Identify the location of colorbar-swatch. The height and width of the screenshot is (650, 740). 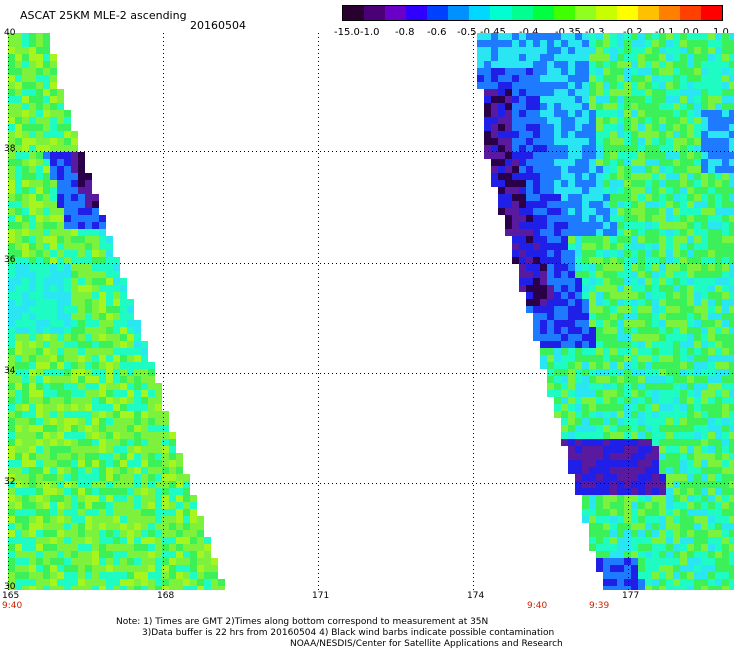
(417, 13).